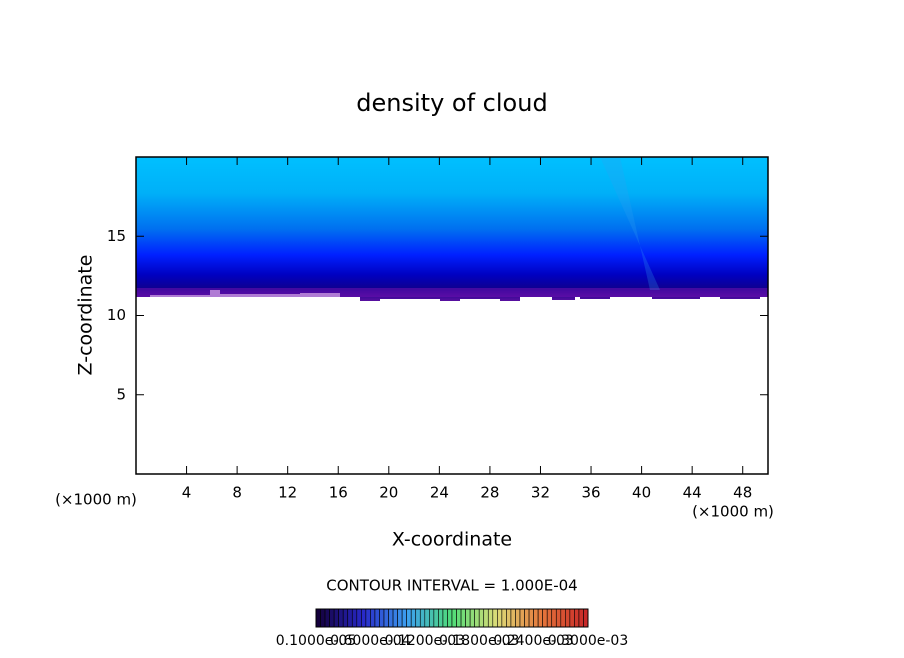 This screenshot has height=658, width=904. I want to click on x-tick-label: 4, so click(187, 493).